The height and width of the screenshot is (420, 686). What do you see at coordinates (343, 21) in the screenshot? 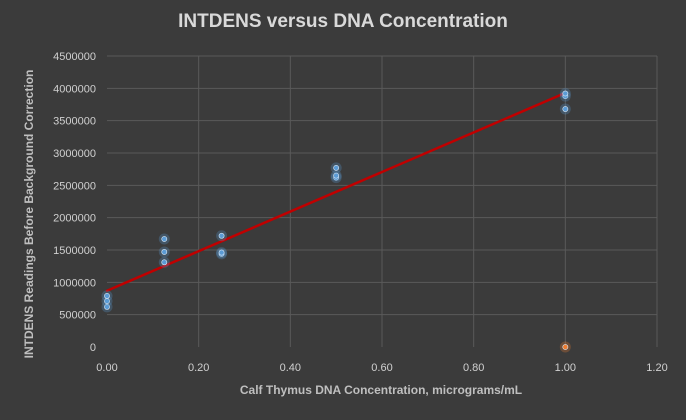
I see `chart-title: INTDENS versus DNA Concentration` at bounding box center [343, 21].